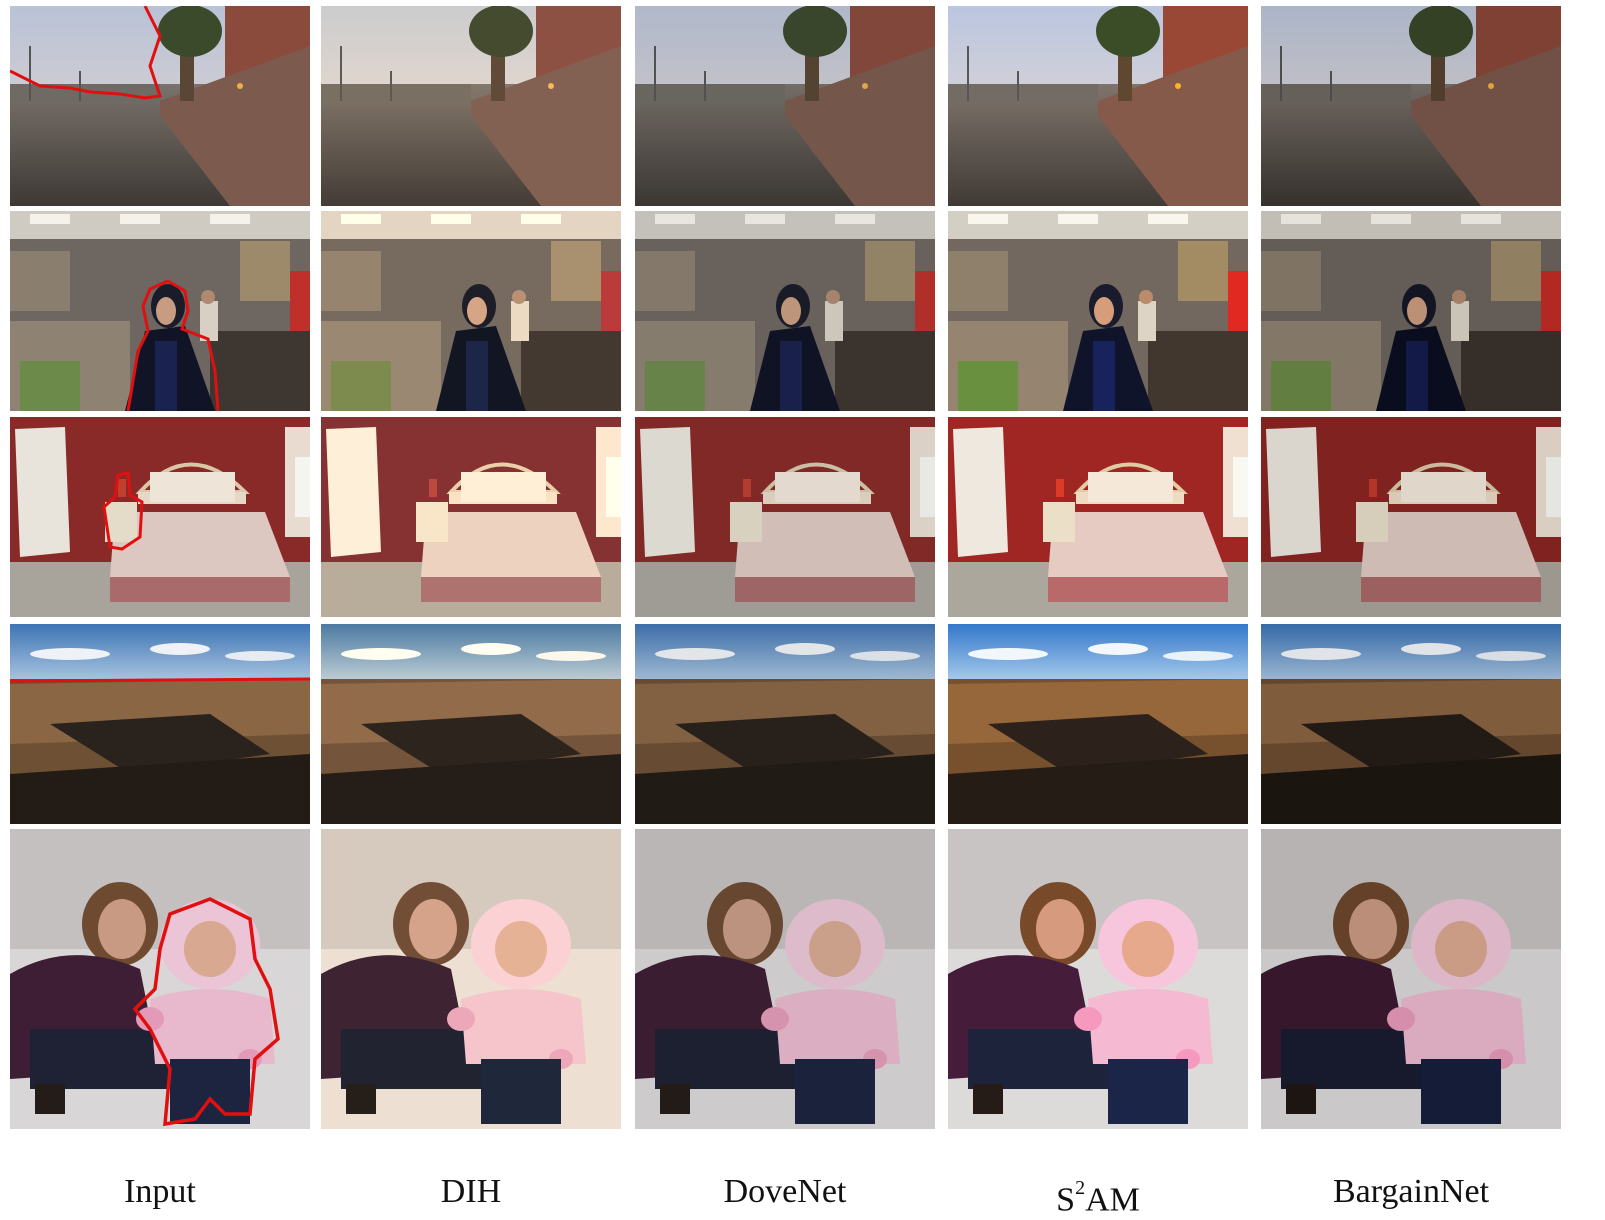 The image size is (1605, 1220). What do you see at coordinates (1098, 979) in the screenshot?
I see `image-snow-s2am` at bounding box center [1098, 979].